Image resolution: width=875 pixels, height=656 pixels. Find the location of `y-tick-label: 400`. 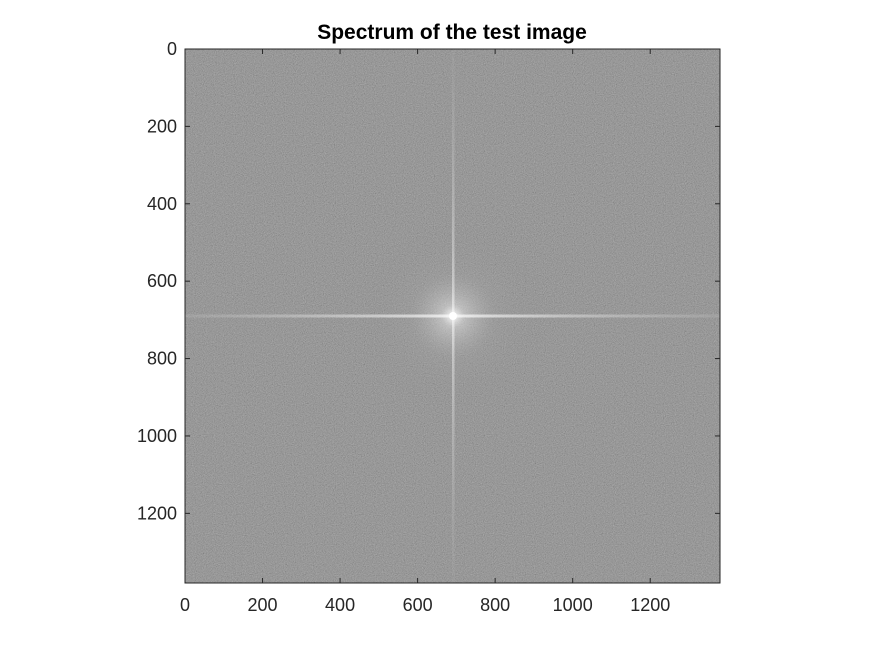

y-tick-label: 400 is located at coordinates (162, 204).